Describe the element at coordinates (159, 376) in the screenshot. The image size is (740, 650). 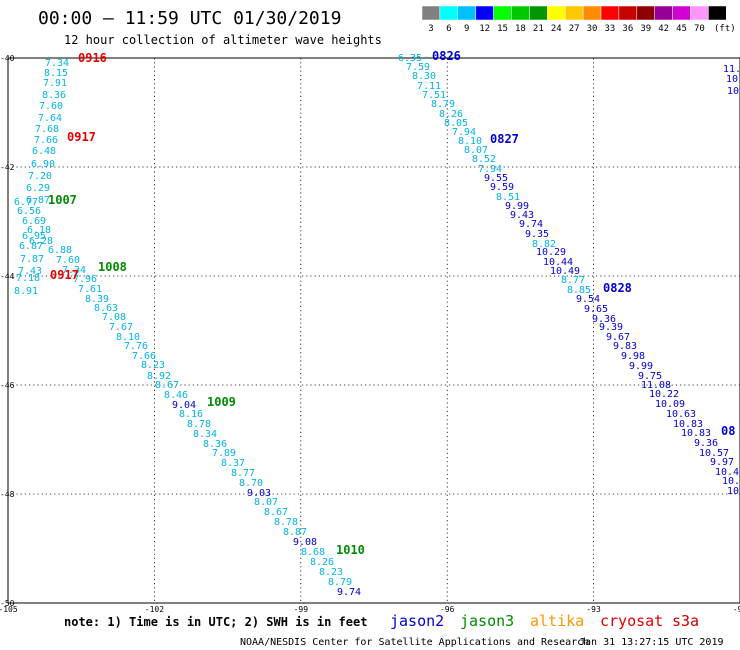
I see `wave-height-reading: 8.92` at that location.